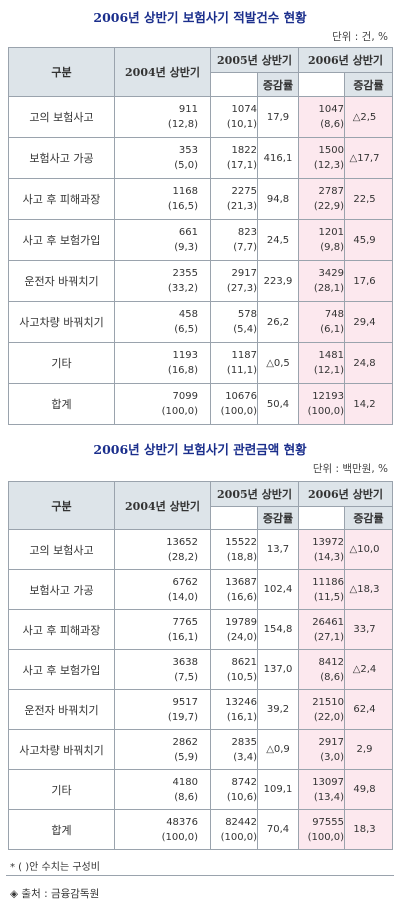 Image resolution: width=400 pixels, height=911 pixels. Describe the element at coordinates (244, 355) in the screenshot. I see `value-2005: 1187` at that location.